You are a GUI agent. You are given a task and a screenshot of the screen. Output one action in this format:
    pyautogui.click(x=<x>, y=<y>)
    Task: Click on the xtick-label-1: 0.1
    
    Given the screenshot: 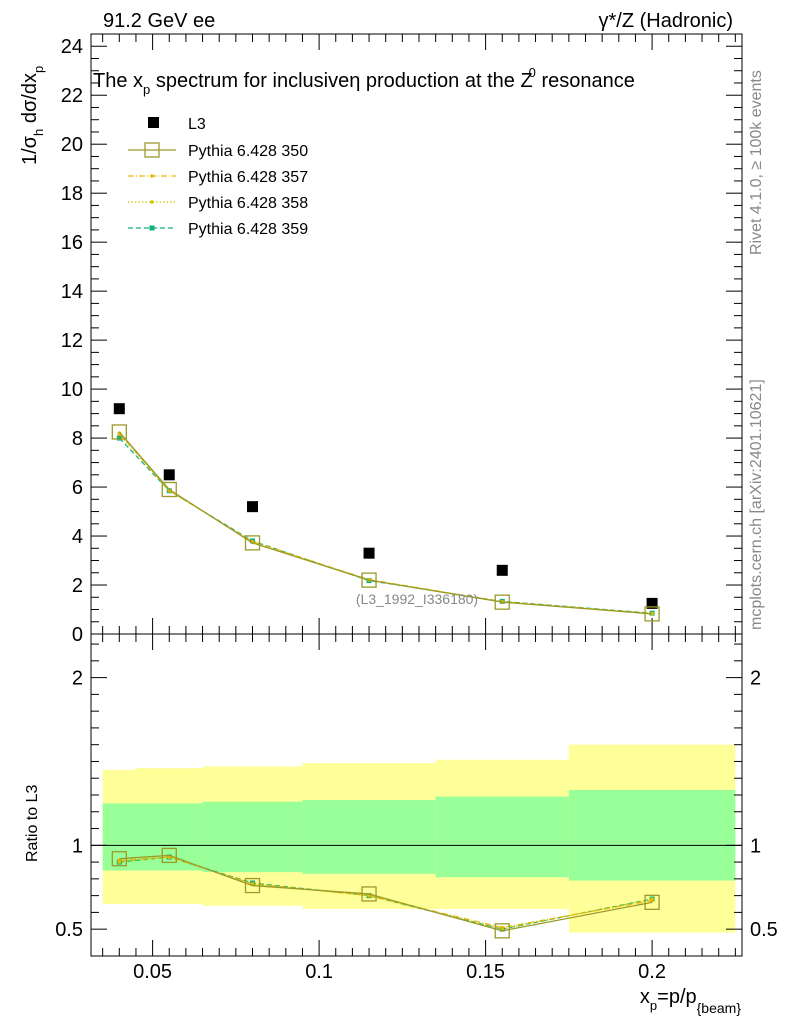 What is the action you would take?
    pyautogui.click(x=319, y=972)
    